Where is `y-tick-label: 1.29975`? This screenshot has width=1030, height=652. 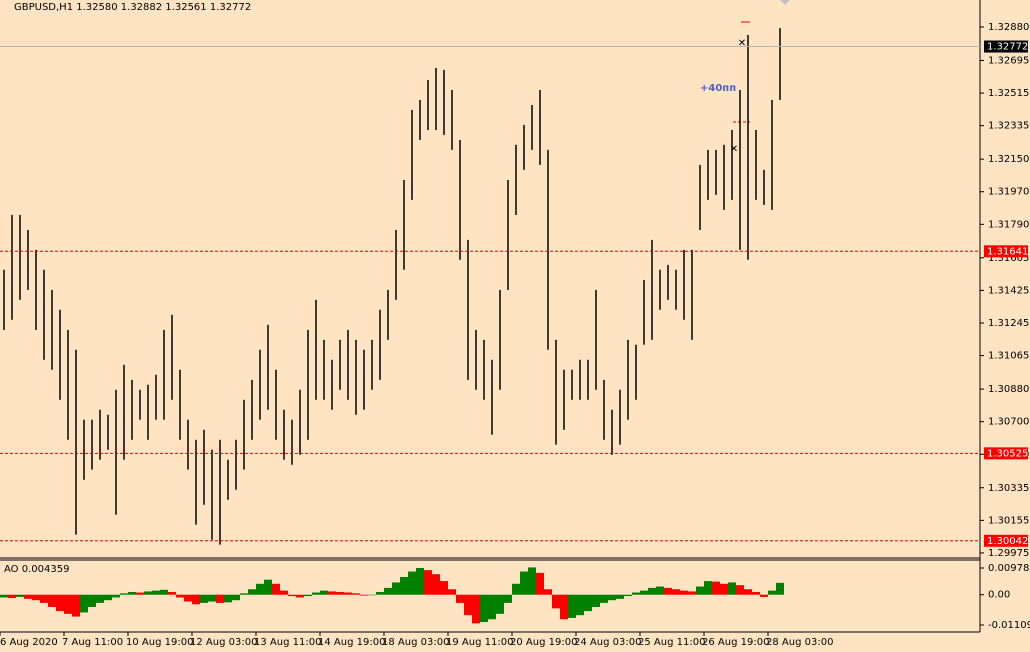
y-tick-label: 1.29975 is located at coordinates (1008, 553).